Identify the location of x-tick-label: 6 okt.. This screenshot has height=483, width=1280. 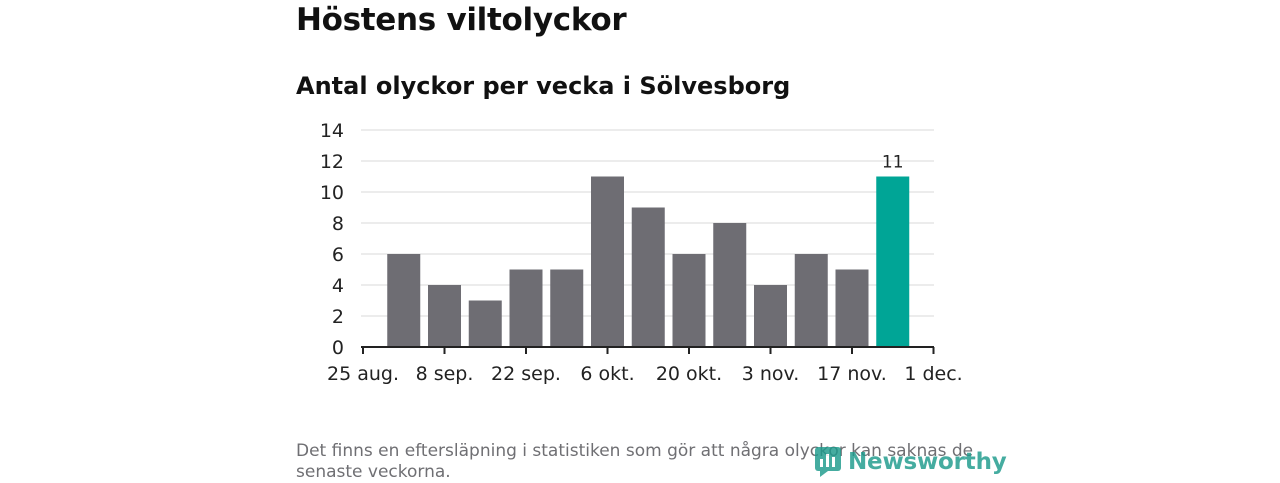
(607, 374).